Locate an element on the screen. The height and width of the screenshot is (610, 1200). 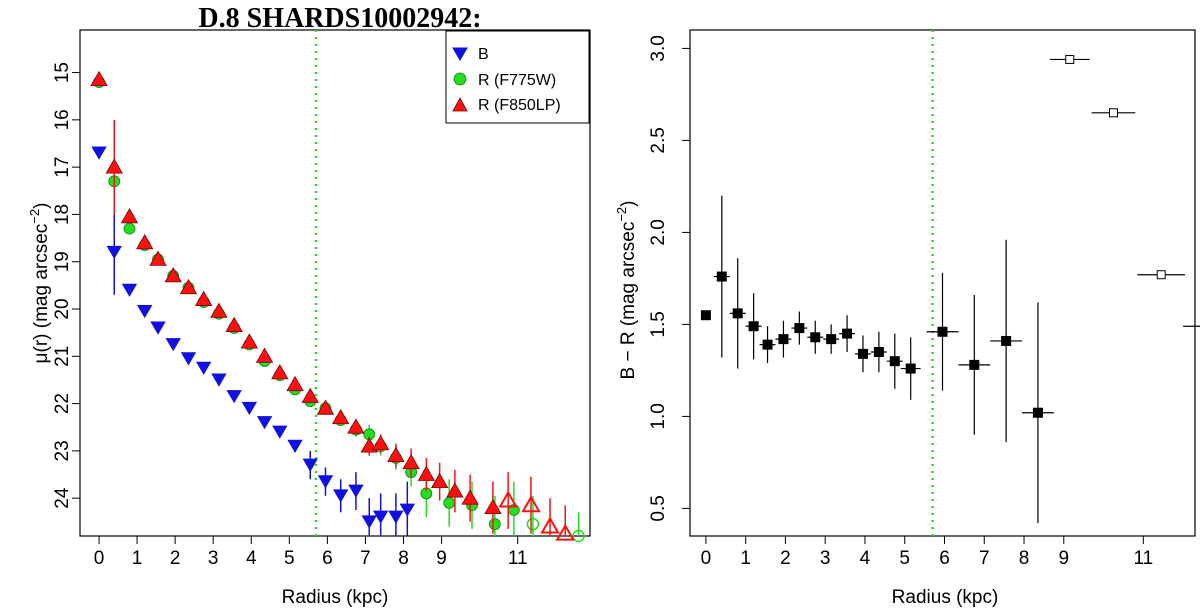
left-y-axis: 15 16 17 18 19 20 21 22 23 24 is located at coordinates (66, 285).